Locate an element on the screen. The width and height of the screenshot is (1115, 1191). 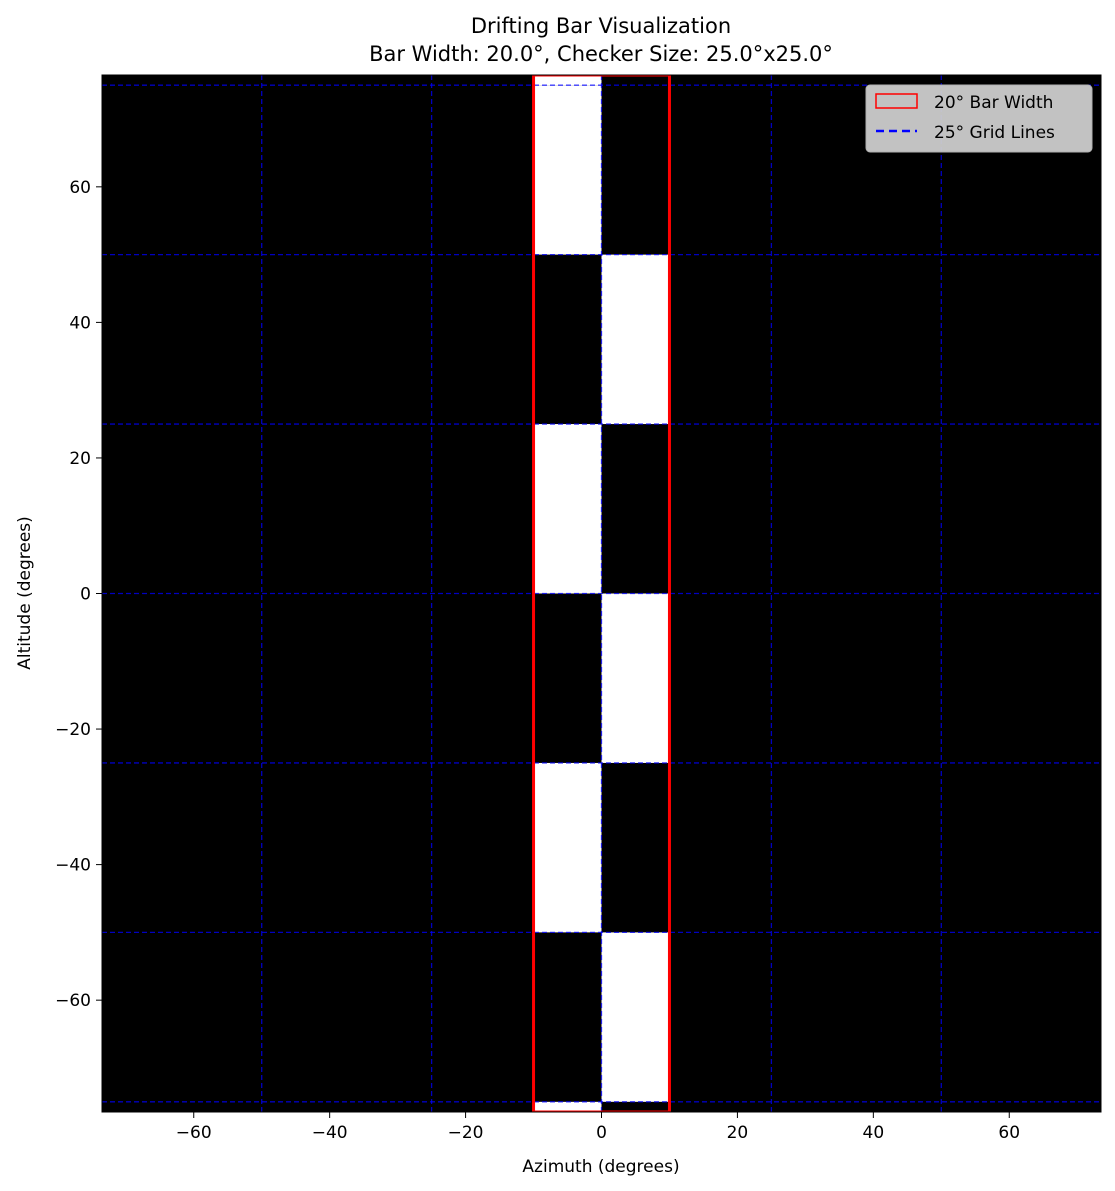
y-tick-label: −20 is located at coordinates (73, 730).